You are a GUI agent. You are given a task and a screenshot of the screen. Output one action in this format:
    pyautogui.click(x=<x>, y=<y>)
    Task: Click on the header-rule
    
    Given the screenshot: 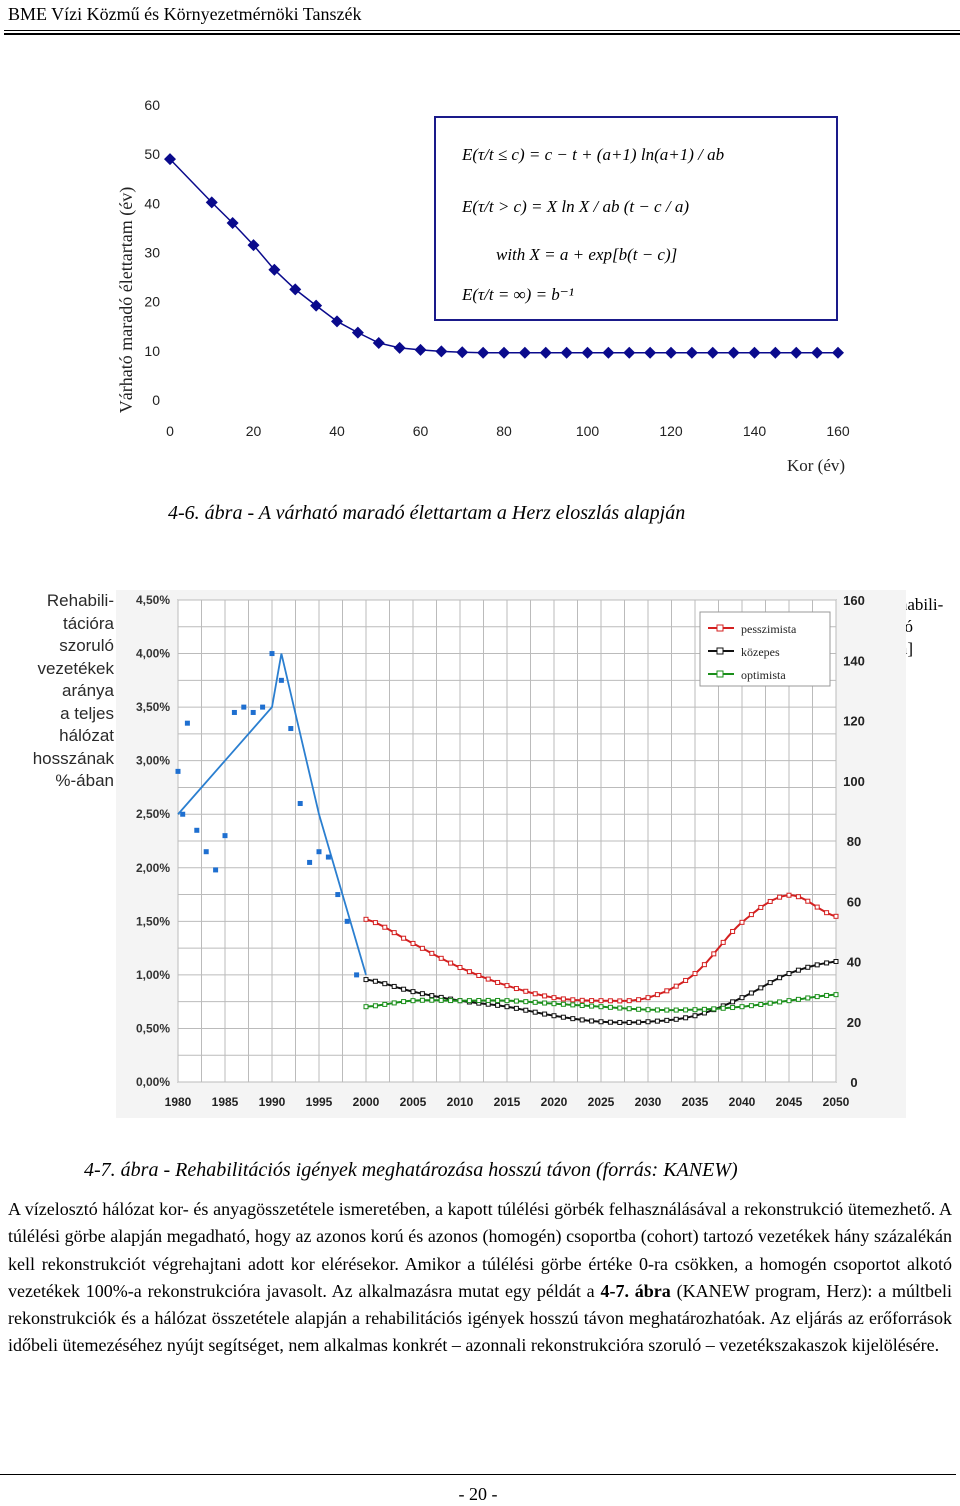 What is the action you would take?
    pyautogui.click(x=482, y=30)
    